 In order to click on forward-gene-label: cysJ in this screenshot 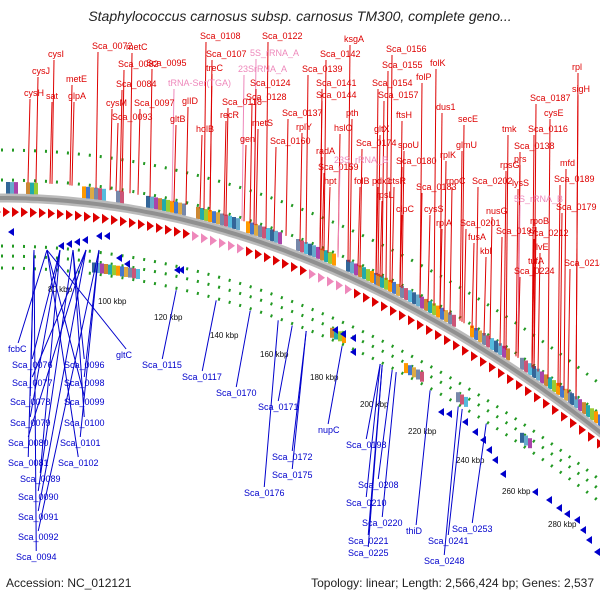, I will do `click(41, 71)`.